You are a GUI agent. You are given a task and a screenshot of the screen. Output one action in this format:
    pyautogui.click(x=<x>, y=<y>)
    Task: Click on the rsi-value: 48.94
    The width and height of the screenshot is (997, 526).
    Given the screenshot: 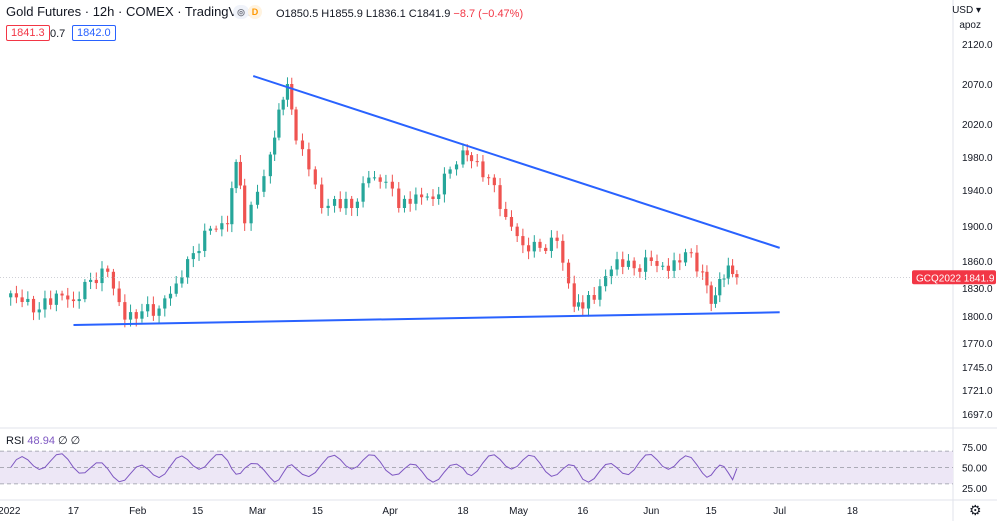 What is the action you would take?
    pyautogui.click(x=41, y=441)
    